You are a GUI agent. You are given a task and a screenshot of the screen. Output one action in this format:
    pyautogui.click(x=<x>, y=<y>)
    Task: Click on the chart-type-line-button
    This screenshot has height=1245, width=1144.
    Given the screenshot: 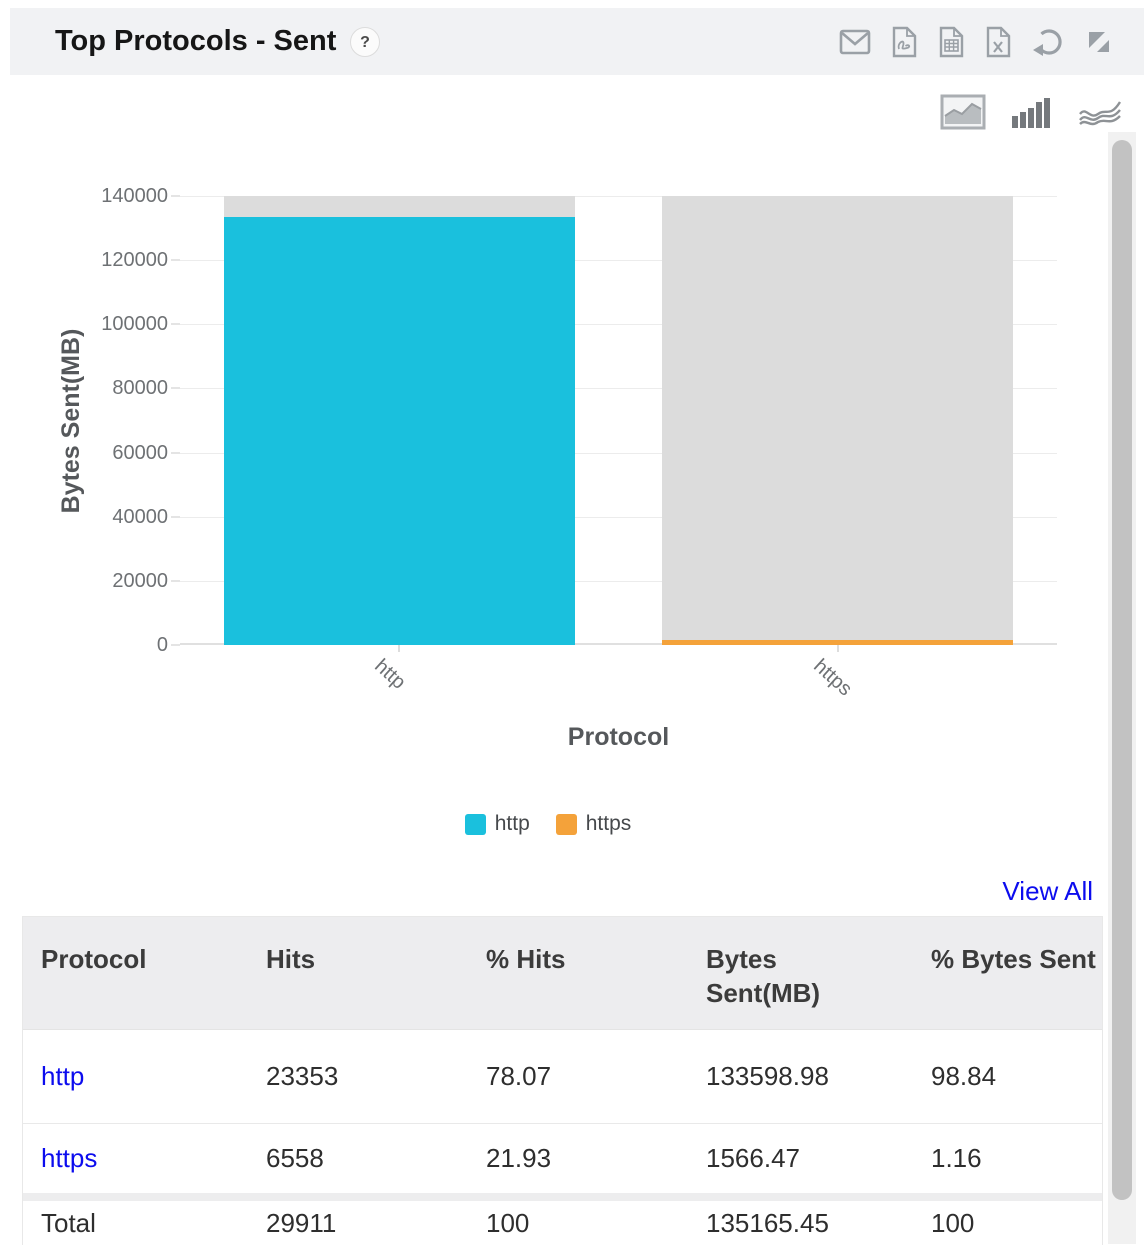 What is the action you would take?
    pyautogui.click(x=1100, y=112)
    